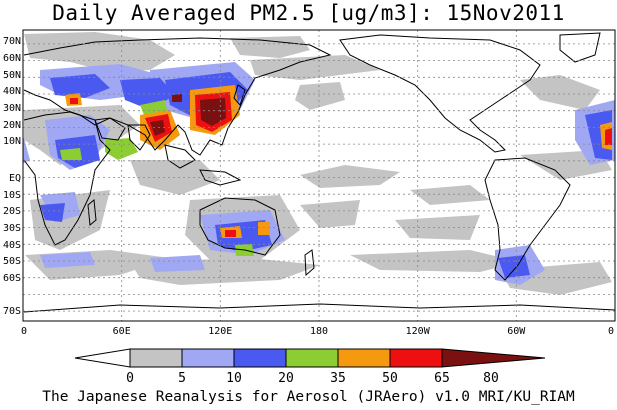  Describe the element at coordinates (12, 125) in the screenshot. I see `lat-label: 20N` at that location.